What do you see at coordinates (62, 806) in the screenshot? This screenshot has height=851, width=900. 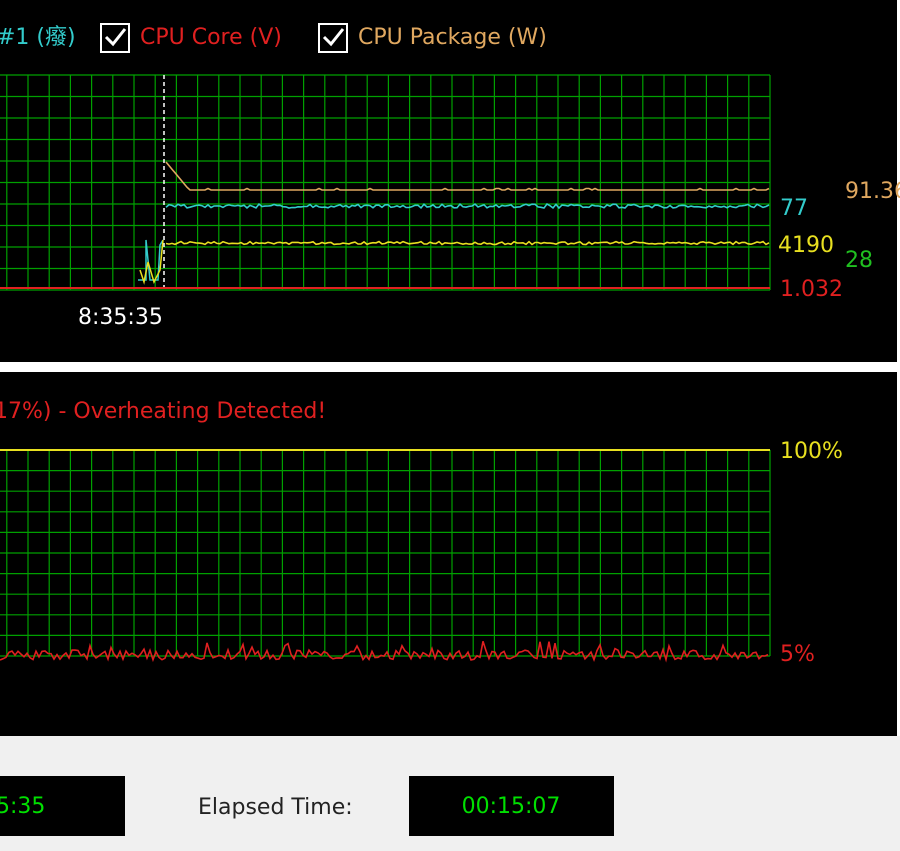 I see `start-time-box` at bounding box center [62, 806].